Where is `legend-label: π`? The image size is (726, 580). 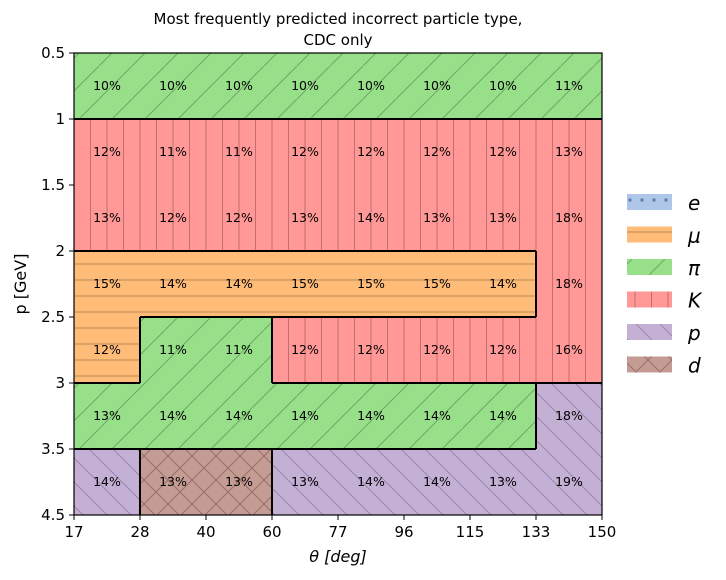 legend-label: π is located at coordinates (694, 268).